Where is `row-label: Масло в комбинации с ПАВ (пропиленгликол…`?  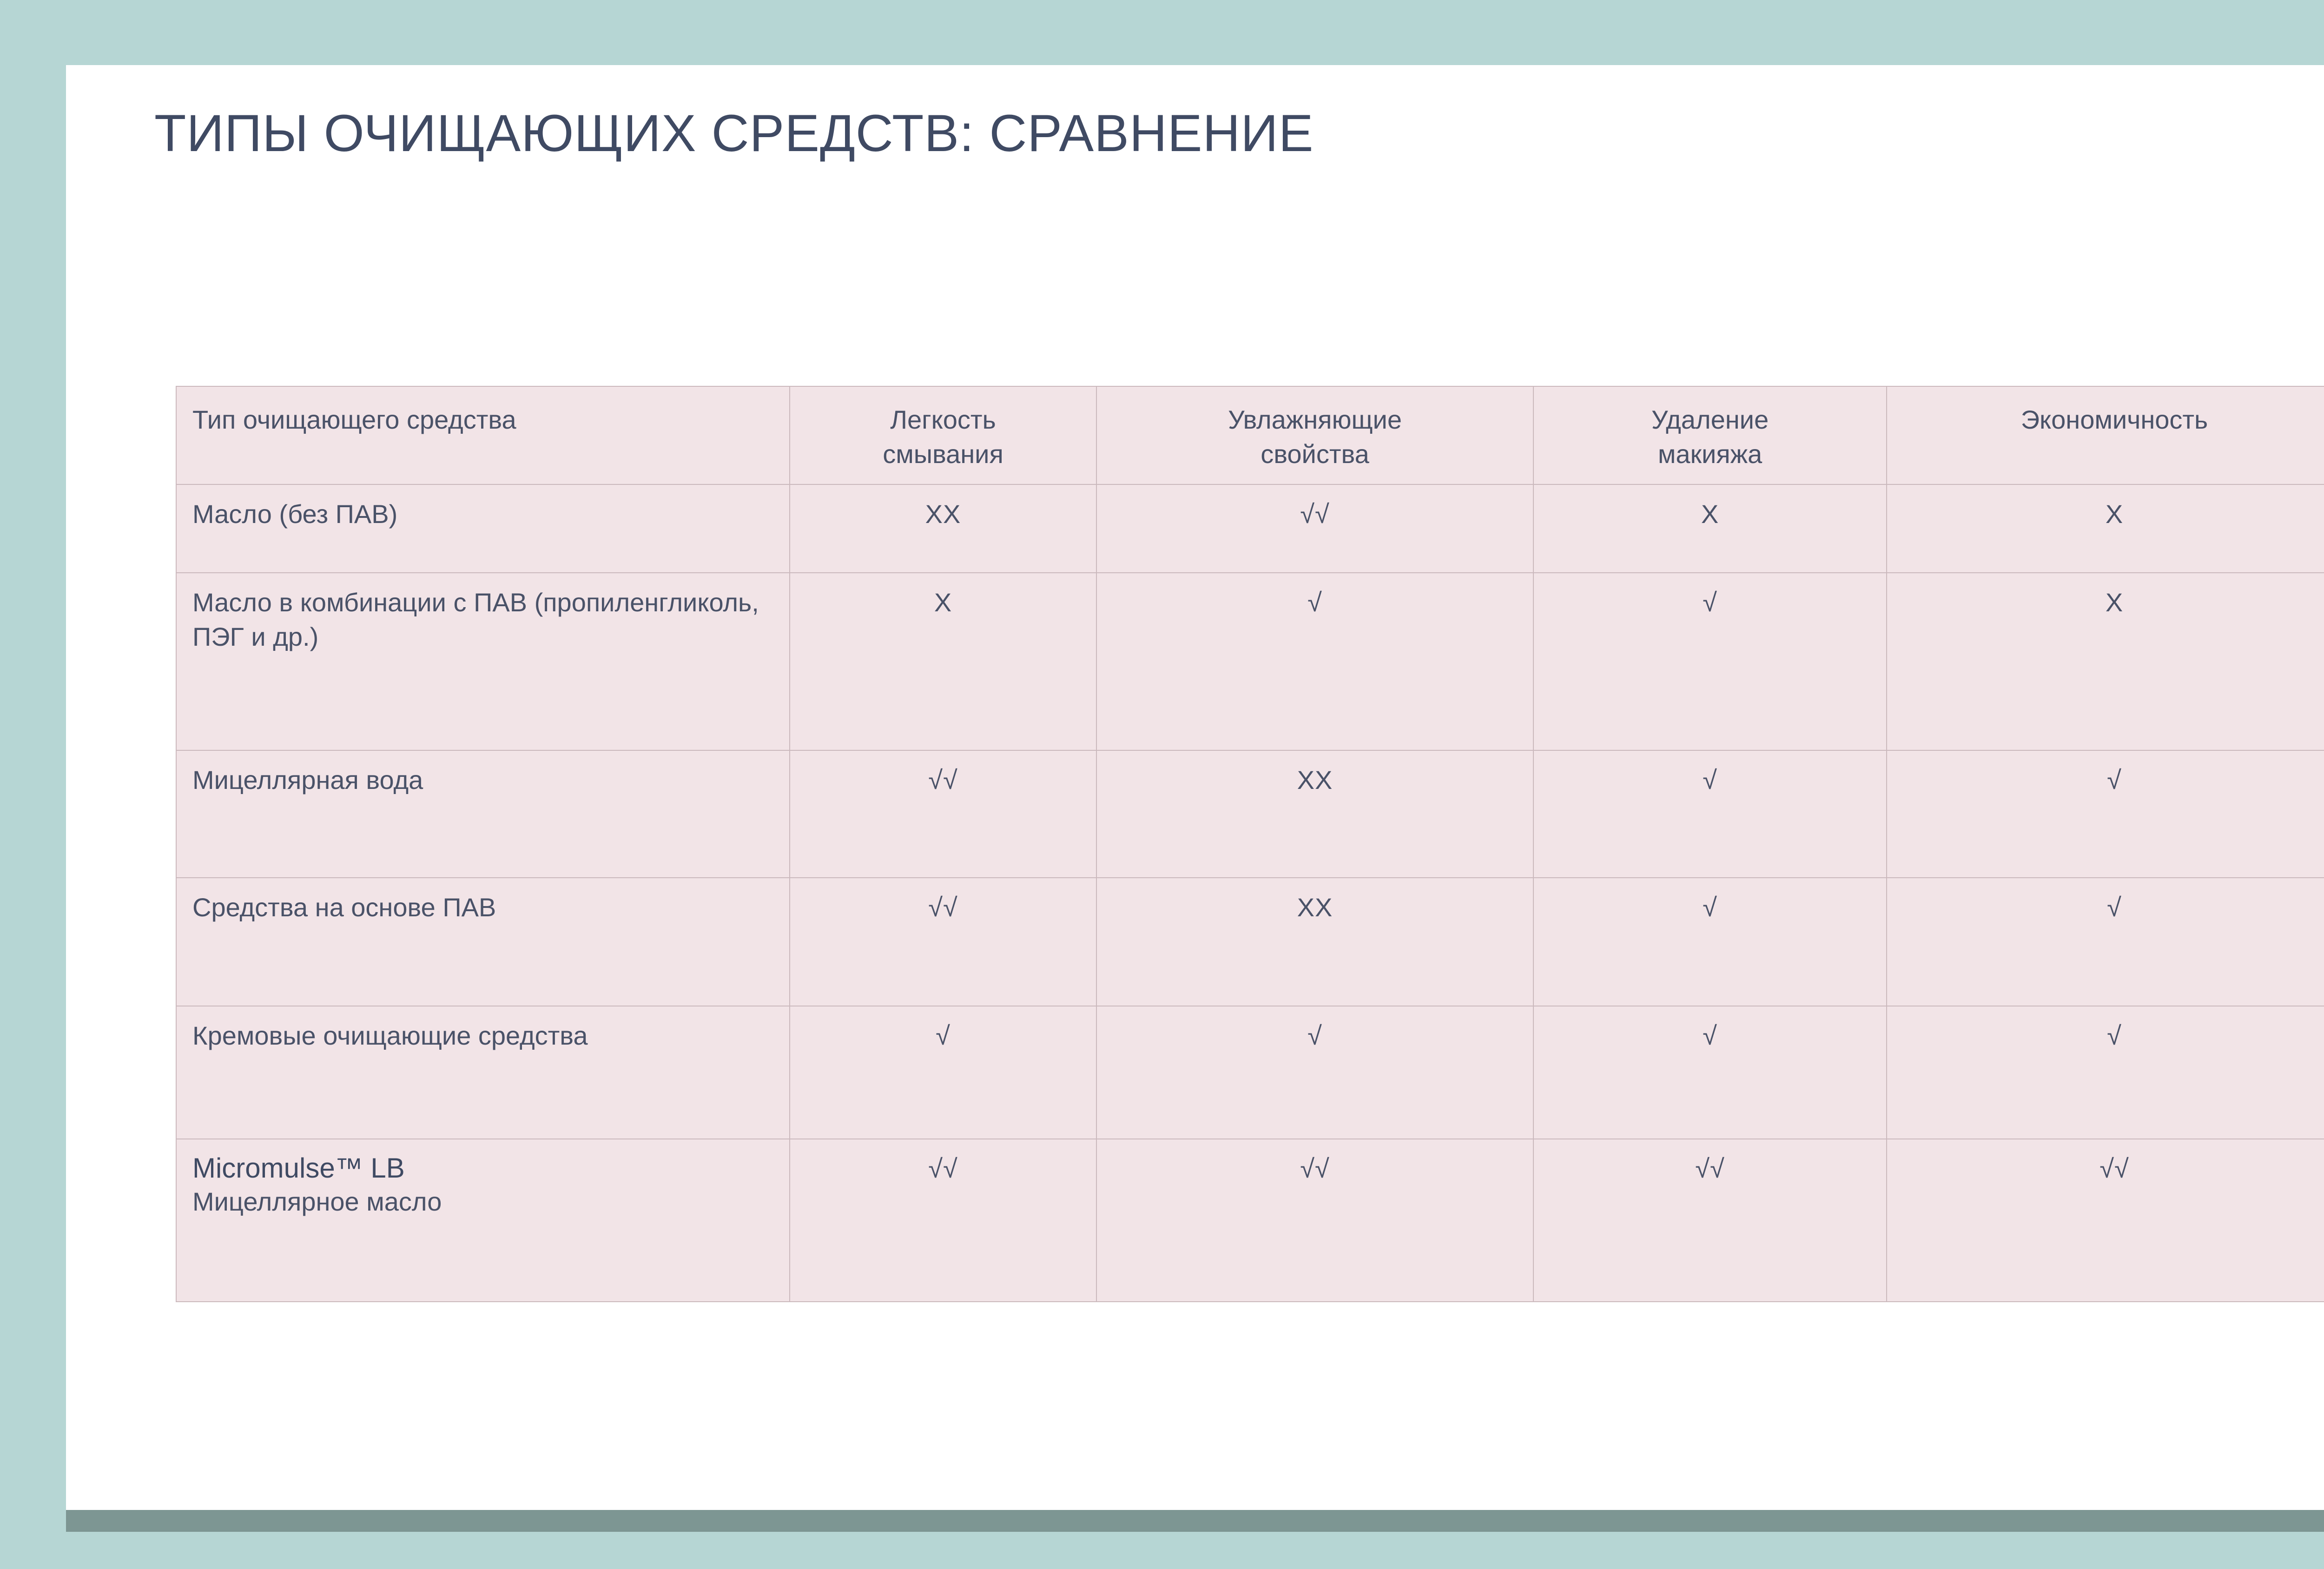
row-label: Масло в комбинации с ПАВ (пропиленгликол… is located at coordinates (483, 661).